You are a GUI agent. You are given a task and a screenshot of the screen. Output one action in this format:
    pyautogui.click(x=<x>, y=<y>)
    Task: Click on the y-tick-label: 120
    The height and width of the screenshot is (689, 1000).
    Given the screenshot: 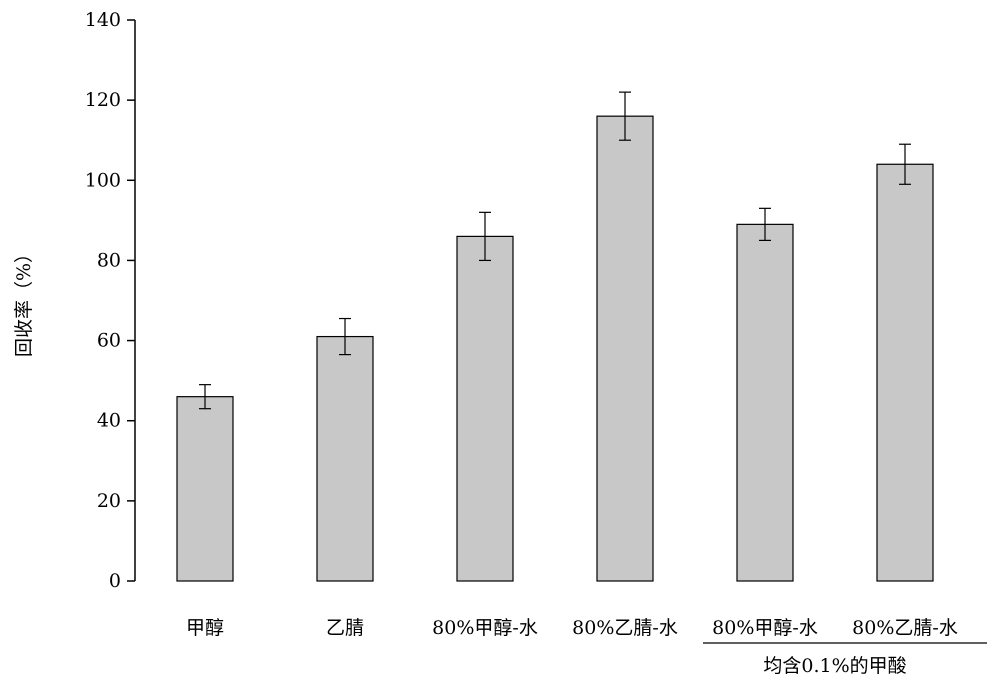 What is the action you would take?
    pyautogui.click(x=103, y=100)
    